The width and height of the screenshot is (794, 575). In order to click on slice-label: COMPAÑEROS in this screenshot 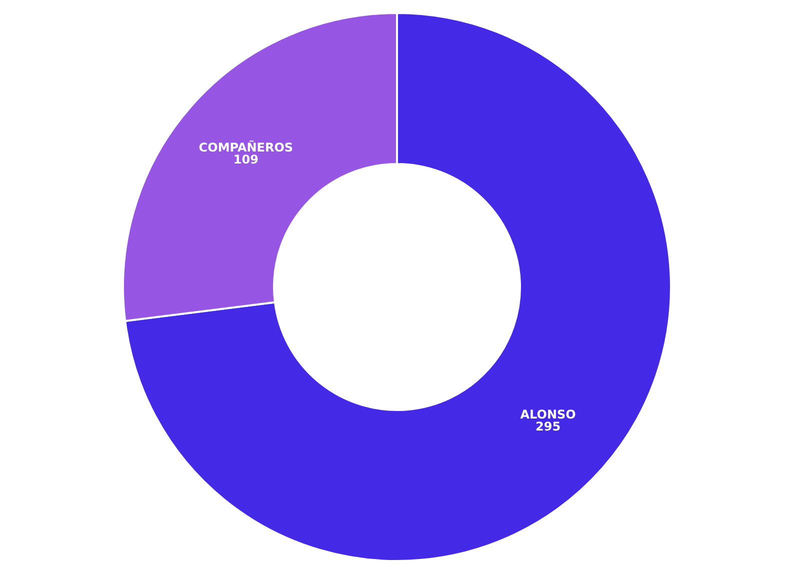, I will do `click(246, 147)`.